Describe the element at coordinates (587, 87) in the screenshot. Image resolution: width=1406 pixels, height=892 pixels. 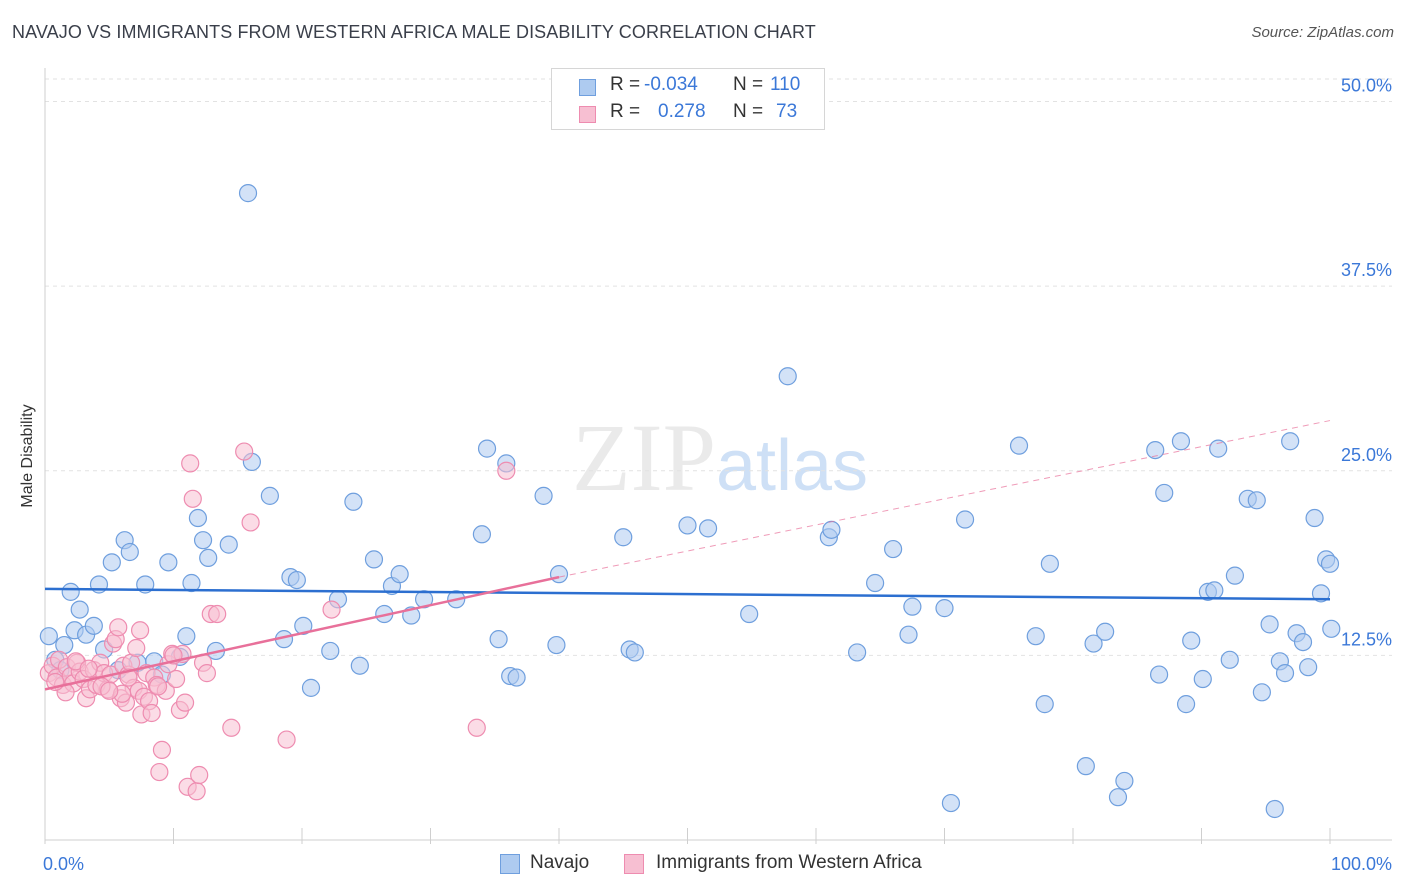
I see `navajo-swatch` at that location.